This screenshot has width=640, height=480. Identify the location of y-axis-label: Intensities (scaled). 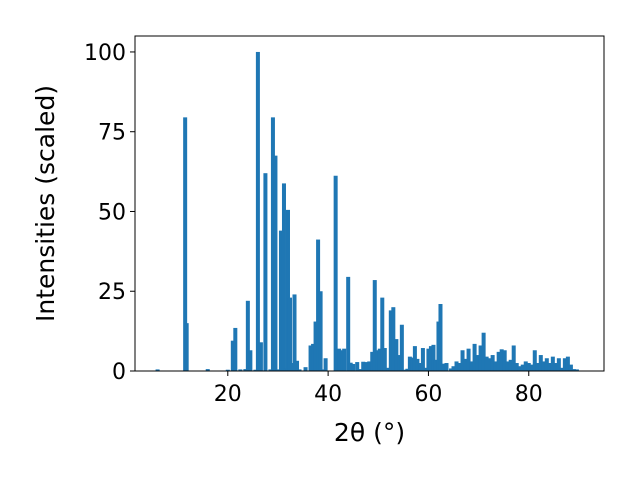
(45, 203).